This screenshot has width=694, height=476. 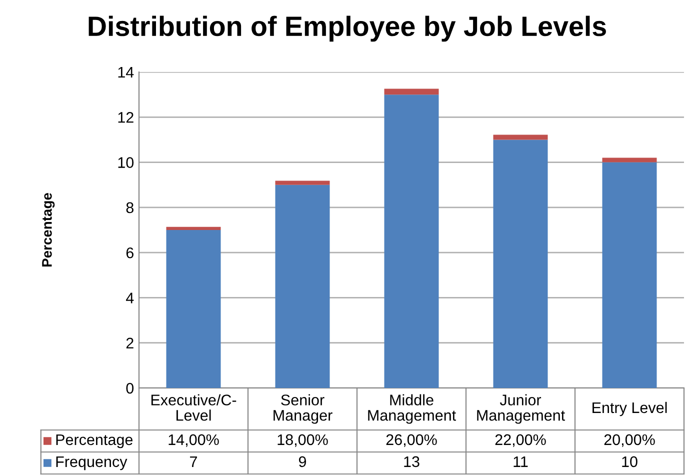 I want to click on data-label: 14,00%, so click(x=193, y=440).